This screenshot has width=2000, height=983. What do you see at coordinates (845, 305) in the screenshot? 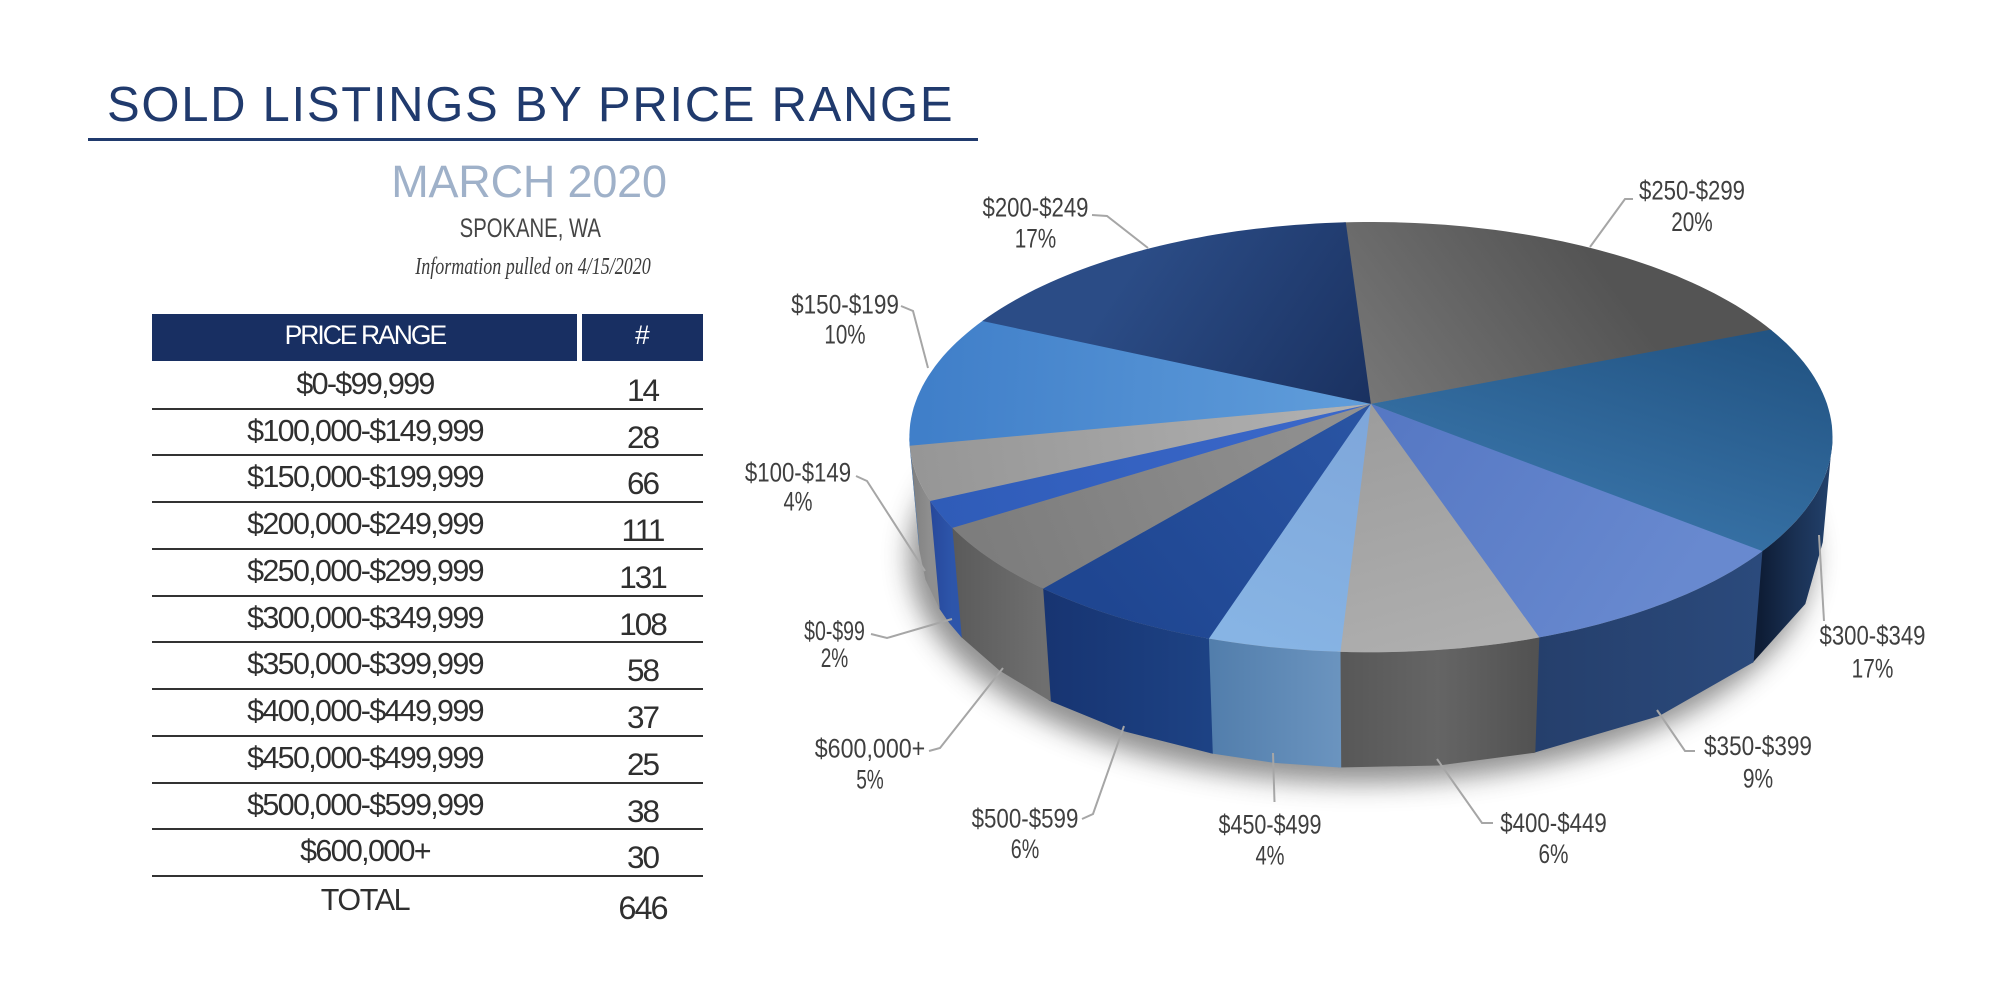
I see `svg-text: $150-$199` at bounding box center [845, 305].